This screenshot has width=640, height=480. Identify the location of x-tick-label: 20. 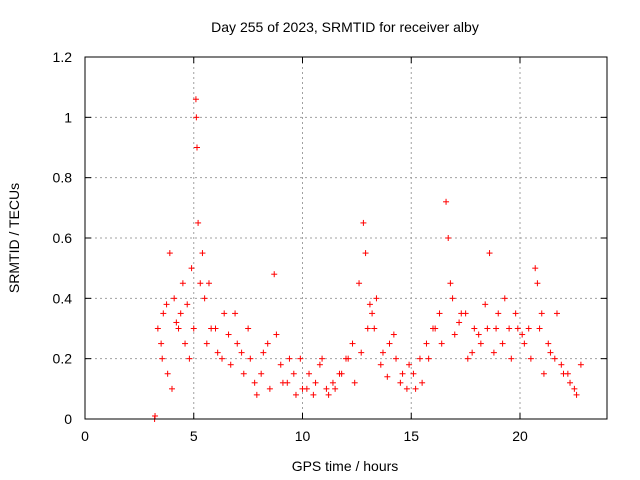
(520, 436).